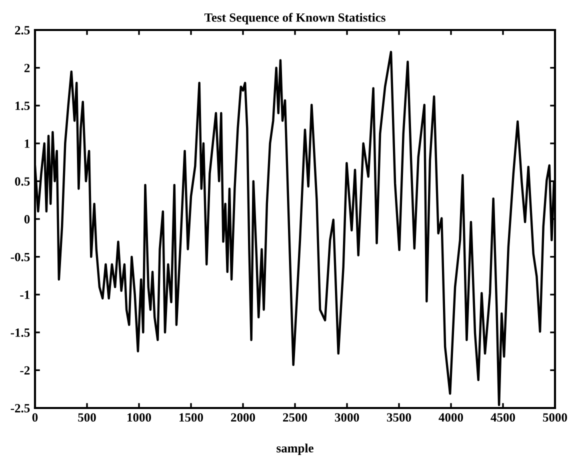 Image resolution: width=568 pixels, height=462 pixels. What do you see at coordinates (27, 219) in the screenshot?
I see `y-tick-label: 0` at bounding box center [27, 219].